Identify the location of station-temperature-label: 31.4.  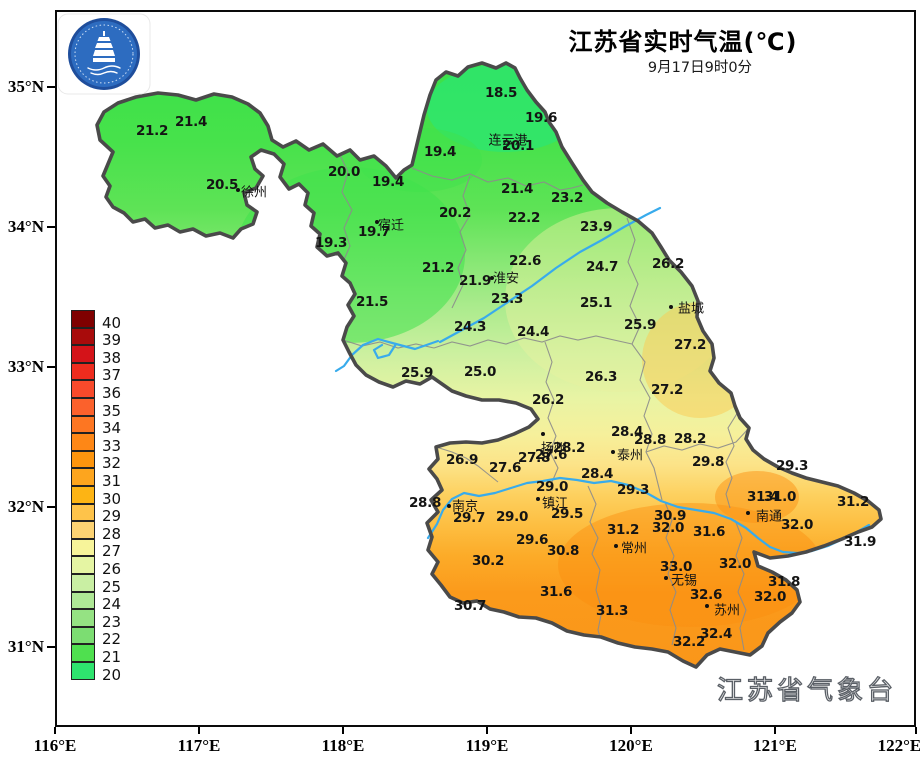
(763, 497).